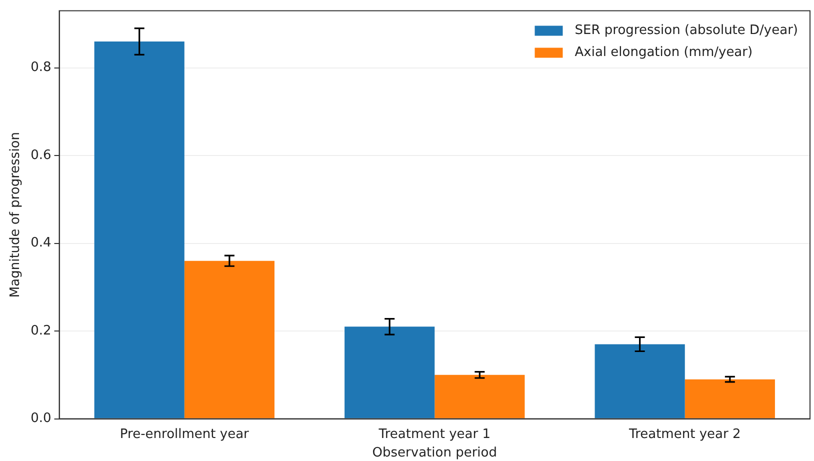 Image resolution: width=814 pixels, height=461 pixels. I want to click on x-tick-label: Pre-enrollment year, so click(185, 434).